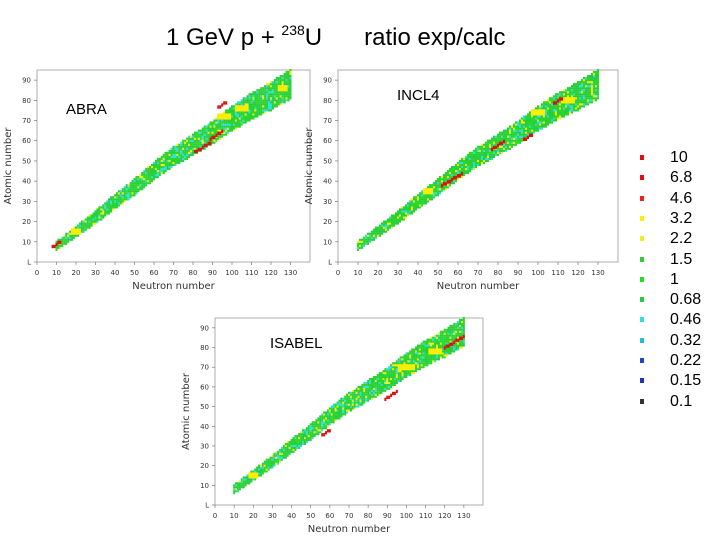 The width and height of the screenshot is (720, 540). I want to click on y-tick-label: 70, so click(327, 121).